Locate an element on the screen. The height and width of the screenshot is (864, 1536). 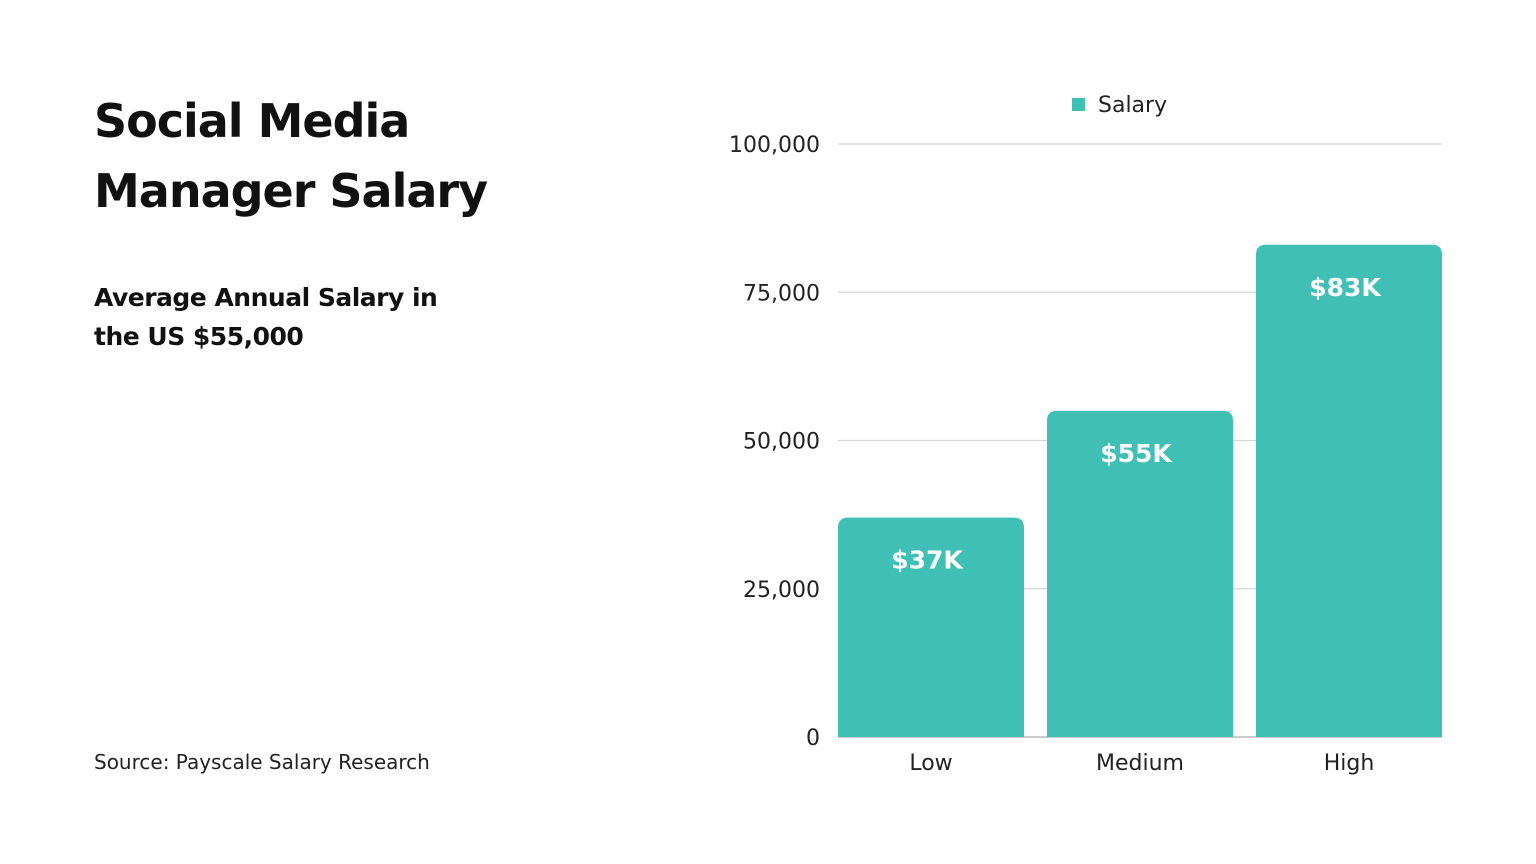
bar-low is located at coordinates (931, 627).